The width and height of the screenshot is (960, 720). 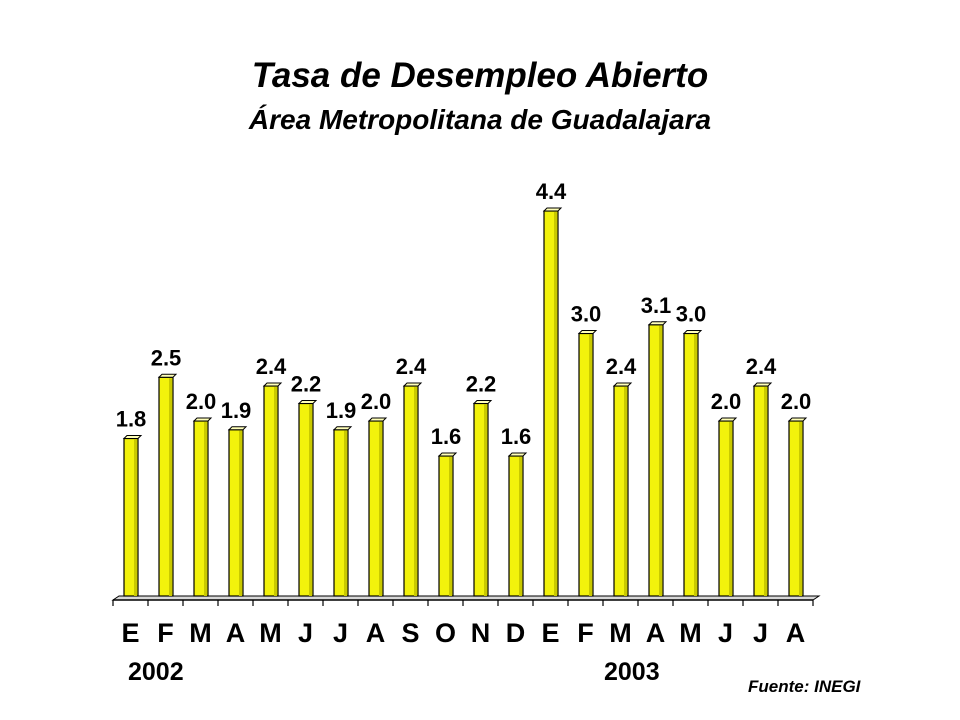 I want to click on chart-title: Tasa de Desempleo Abierto, so click(x=480, y=75).